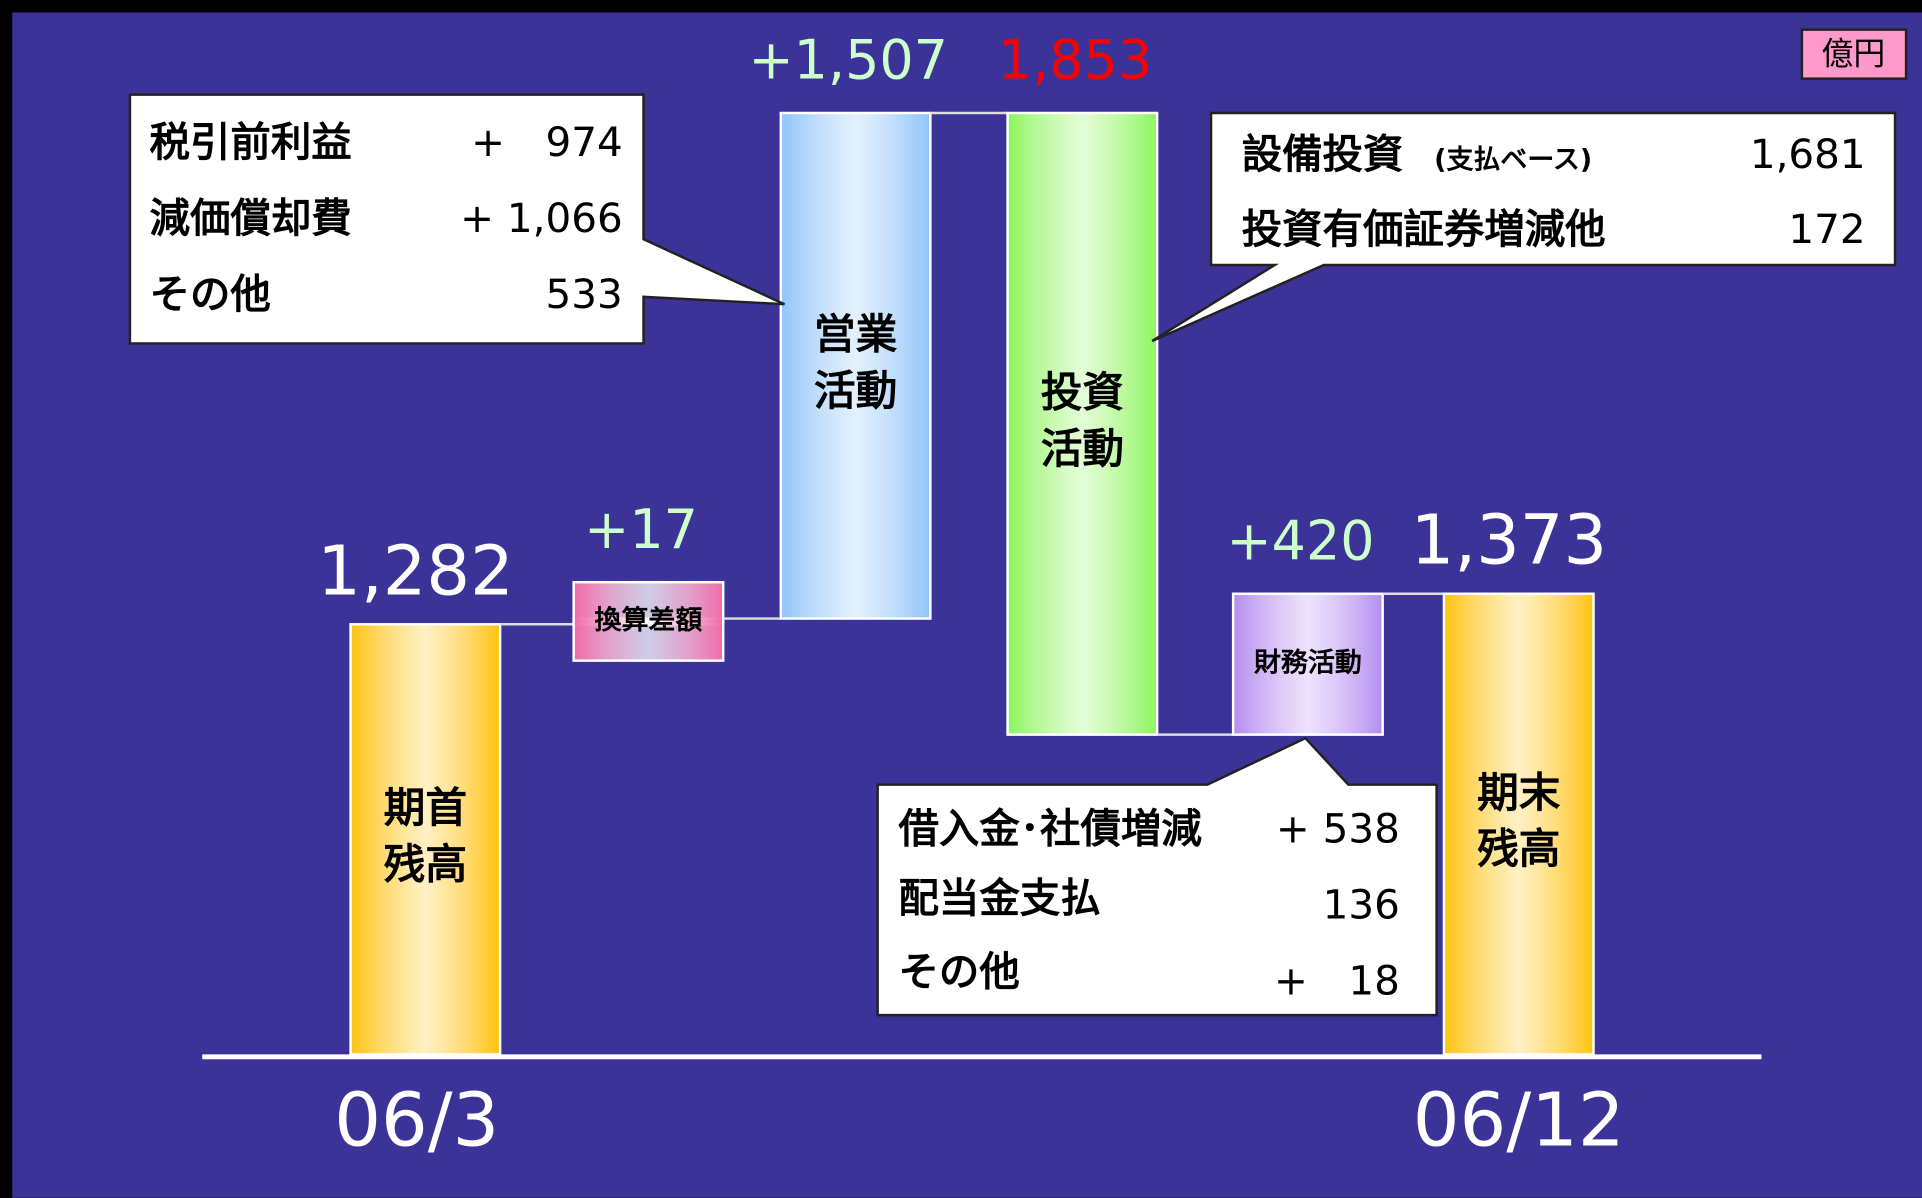 This screenshot has height=1198, width=1922. Describe the element at coordinates (1361, 904) in the screenshot. I see `callout-value: 136` at that location.